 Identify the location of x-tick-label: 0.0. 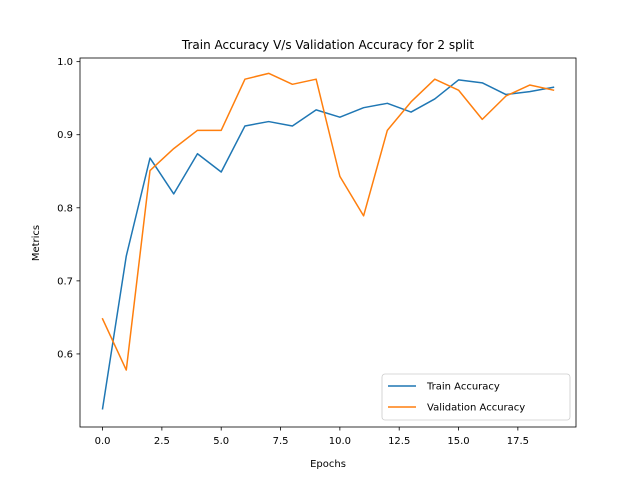
(103, 441).